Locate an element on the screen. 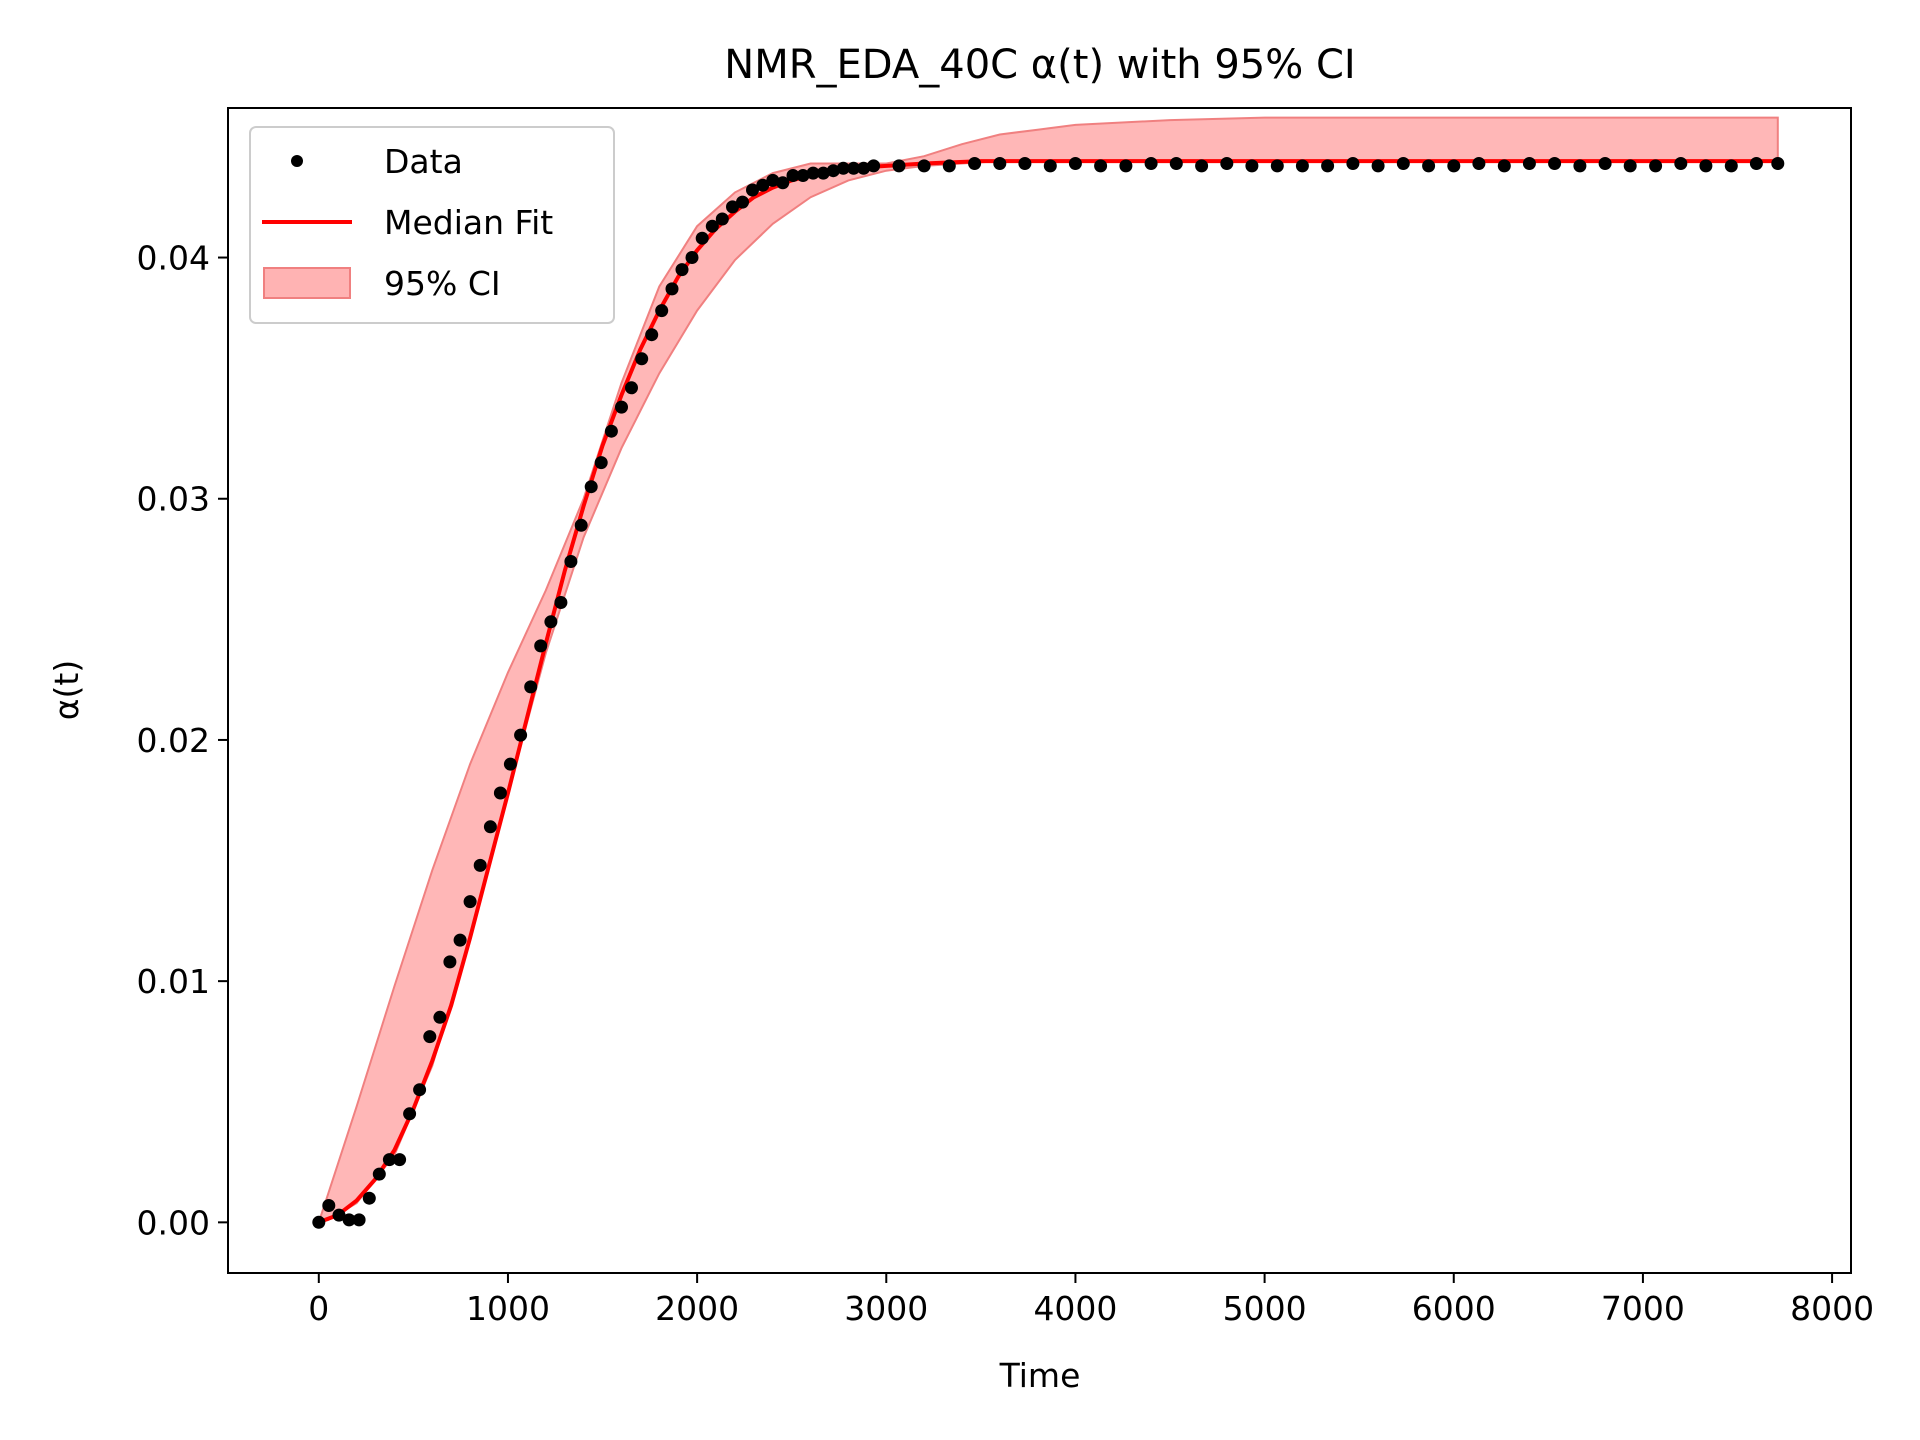  x-tick-label: 2000 is located at coordinates (697, 1308).